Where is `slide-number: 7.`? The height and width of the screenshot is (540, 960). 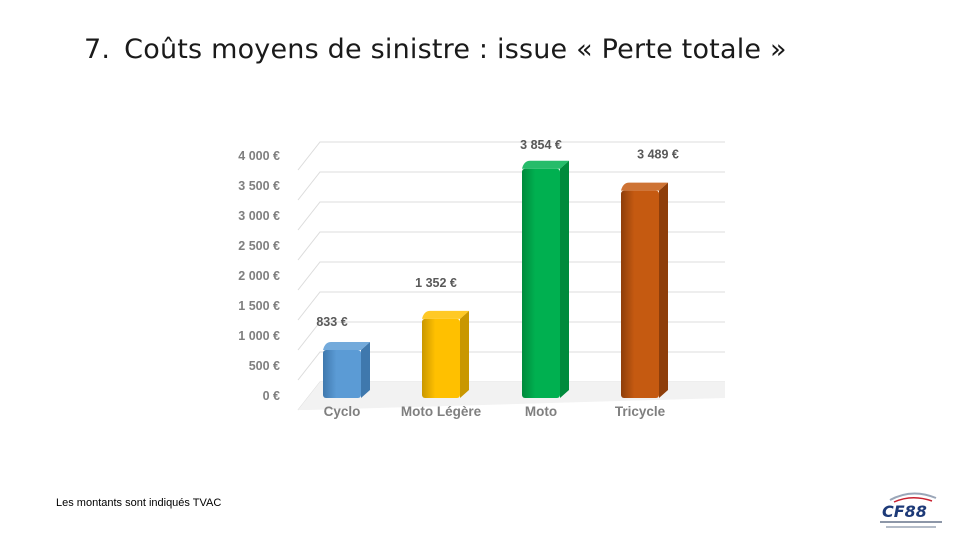
slide-number: 7. is located at coordinates (97, 49).